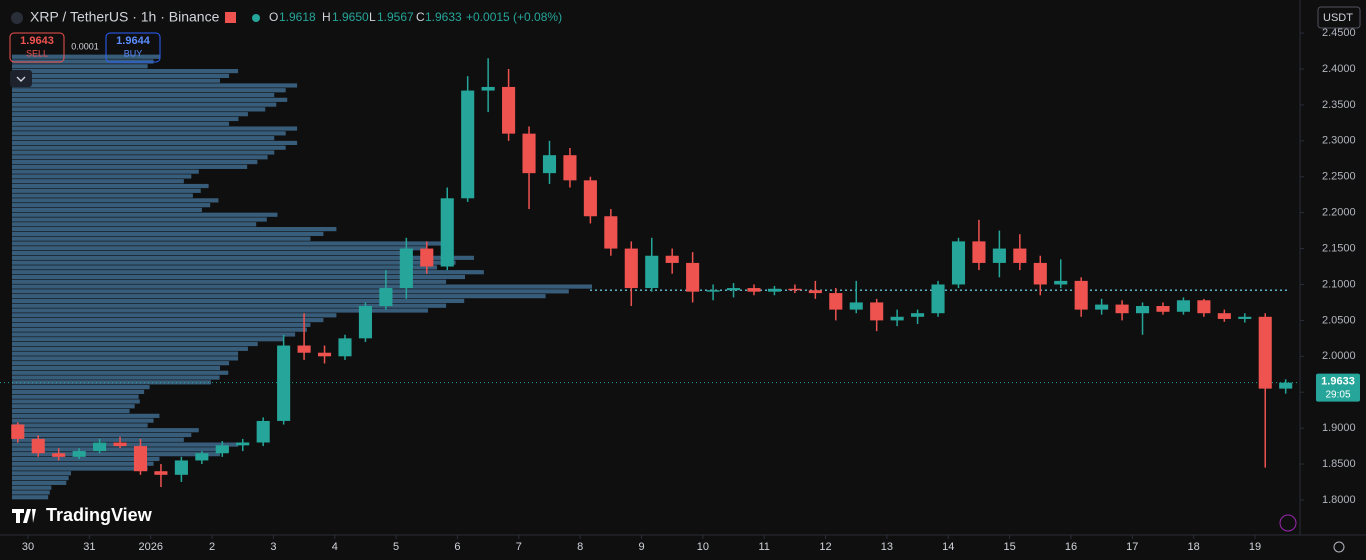  Describe the element at coordinates (825, 547) in the screenshot. I see `x-tick-label: 12` at that location.